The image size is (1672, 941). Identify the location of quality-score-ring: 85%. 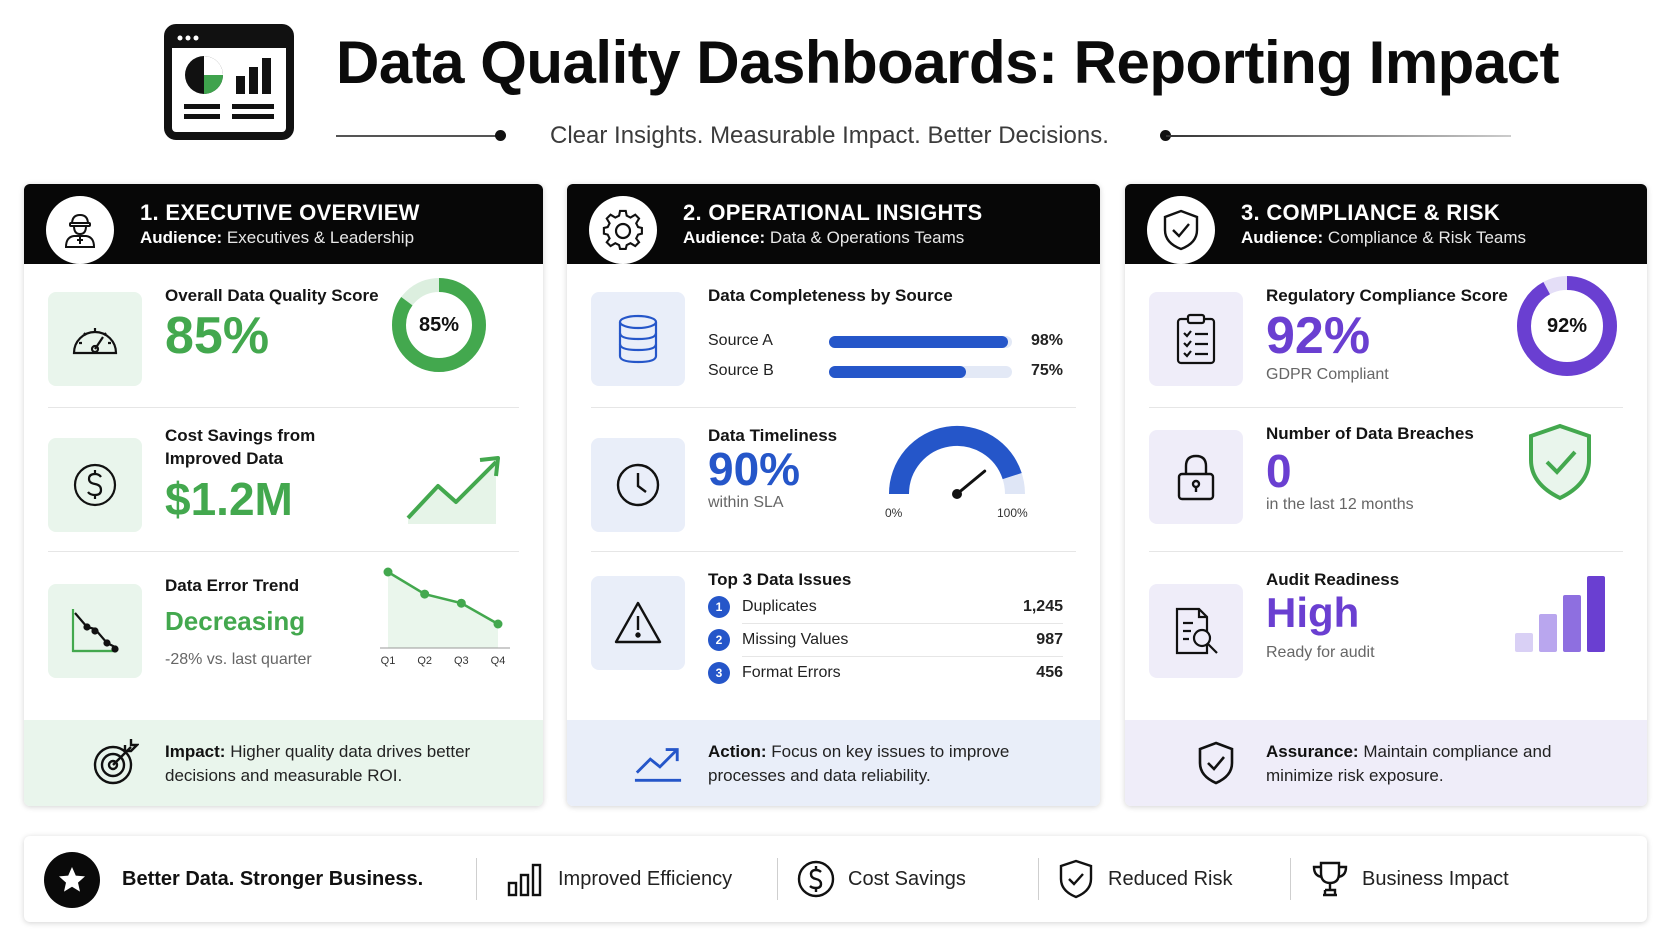
(439, 325).